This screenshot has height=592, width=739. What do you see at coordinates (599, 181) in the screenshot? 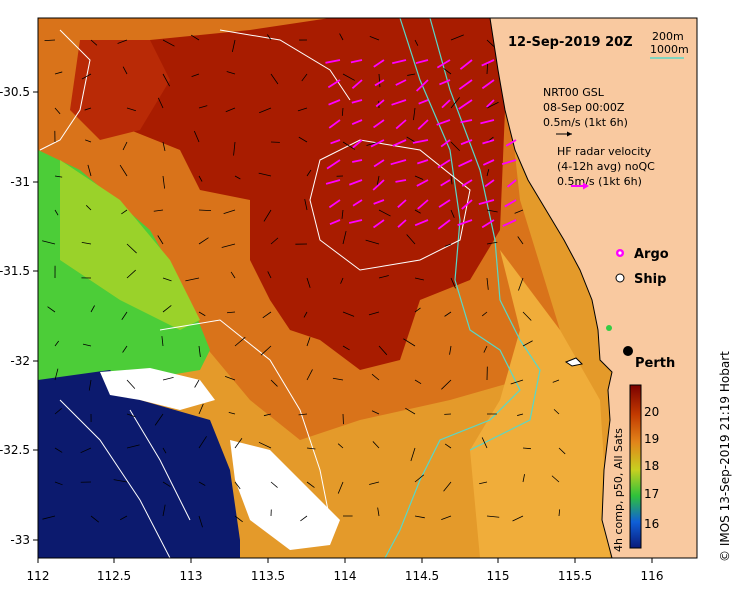
I see `hf-radar-scale: 0.5m/s (1kt 6h)` at bounding box center [599, 181].